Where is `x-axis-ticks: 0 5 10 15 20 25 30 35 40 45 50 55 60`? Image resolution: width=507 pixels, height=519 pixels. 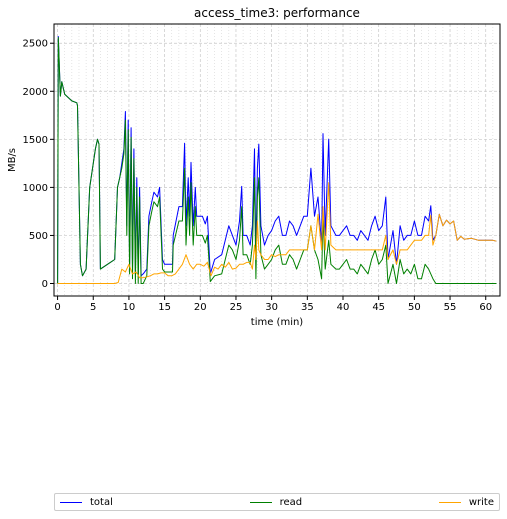
x-axis-ticks: 0 5 10 15 20 25 30 35 40 45 50 55 60 is located at coordinates (273, 304).